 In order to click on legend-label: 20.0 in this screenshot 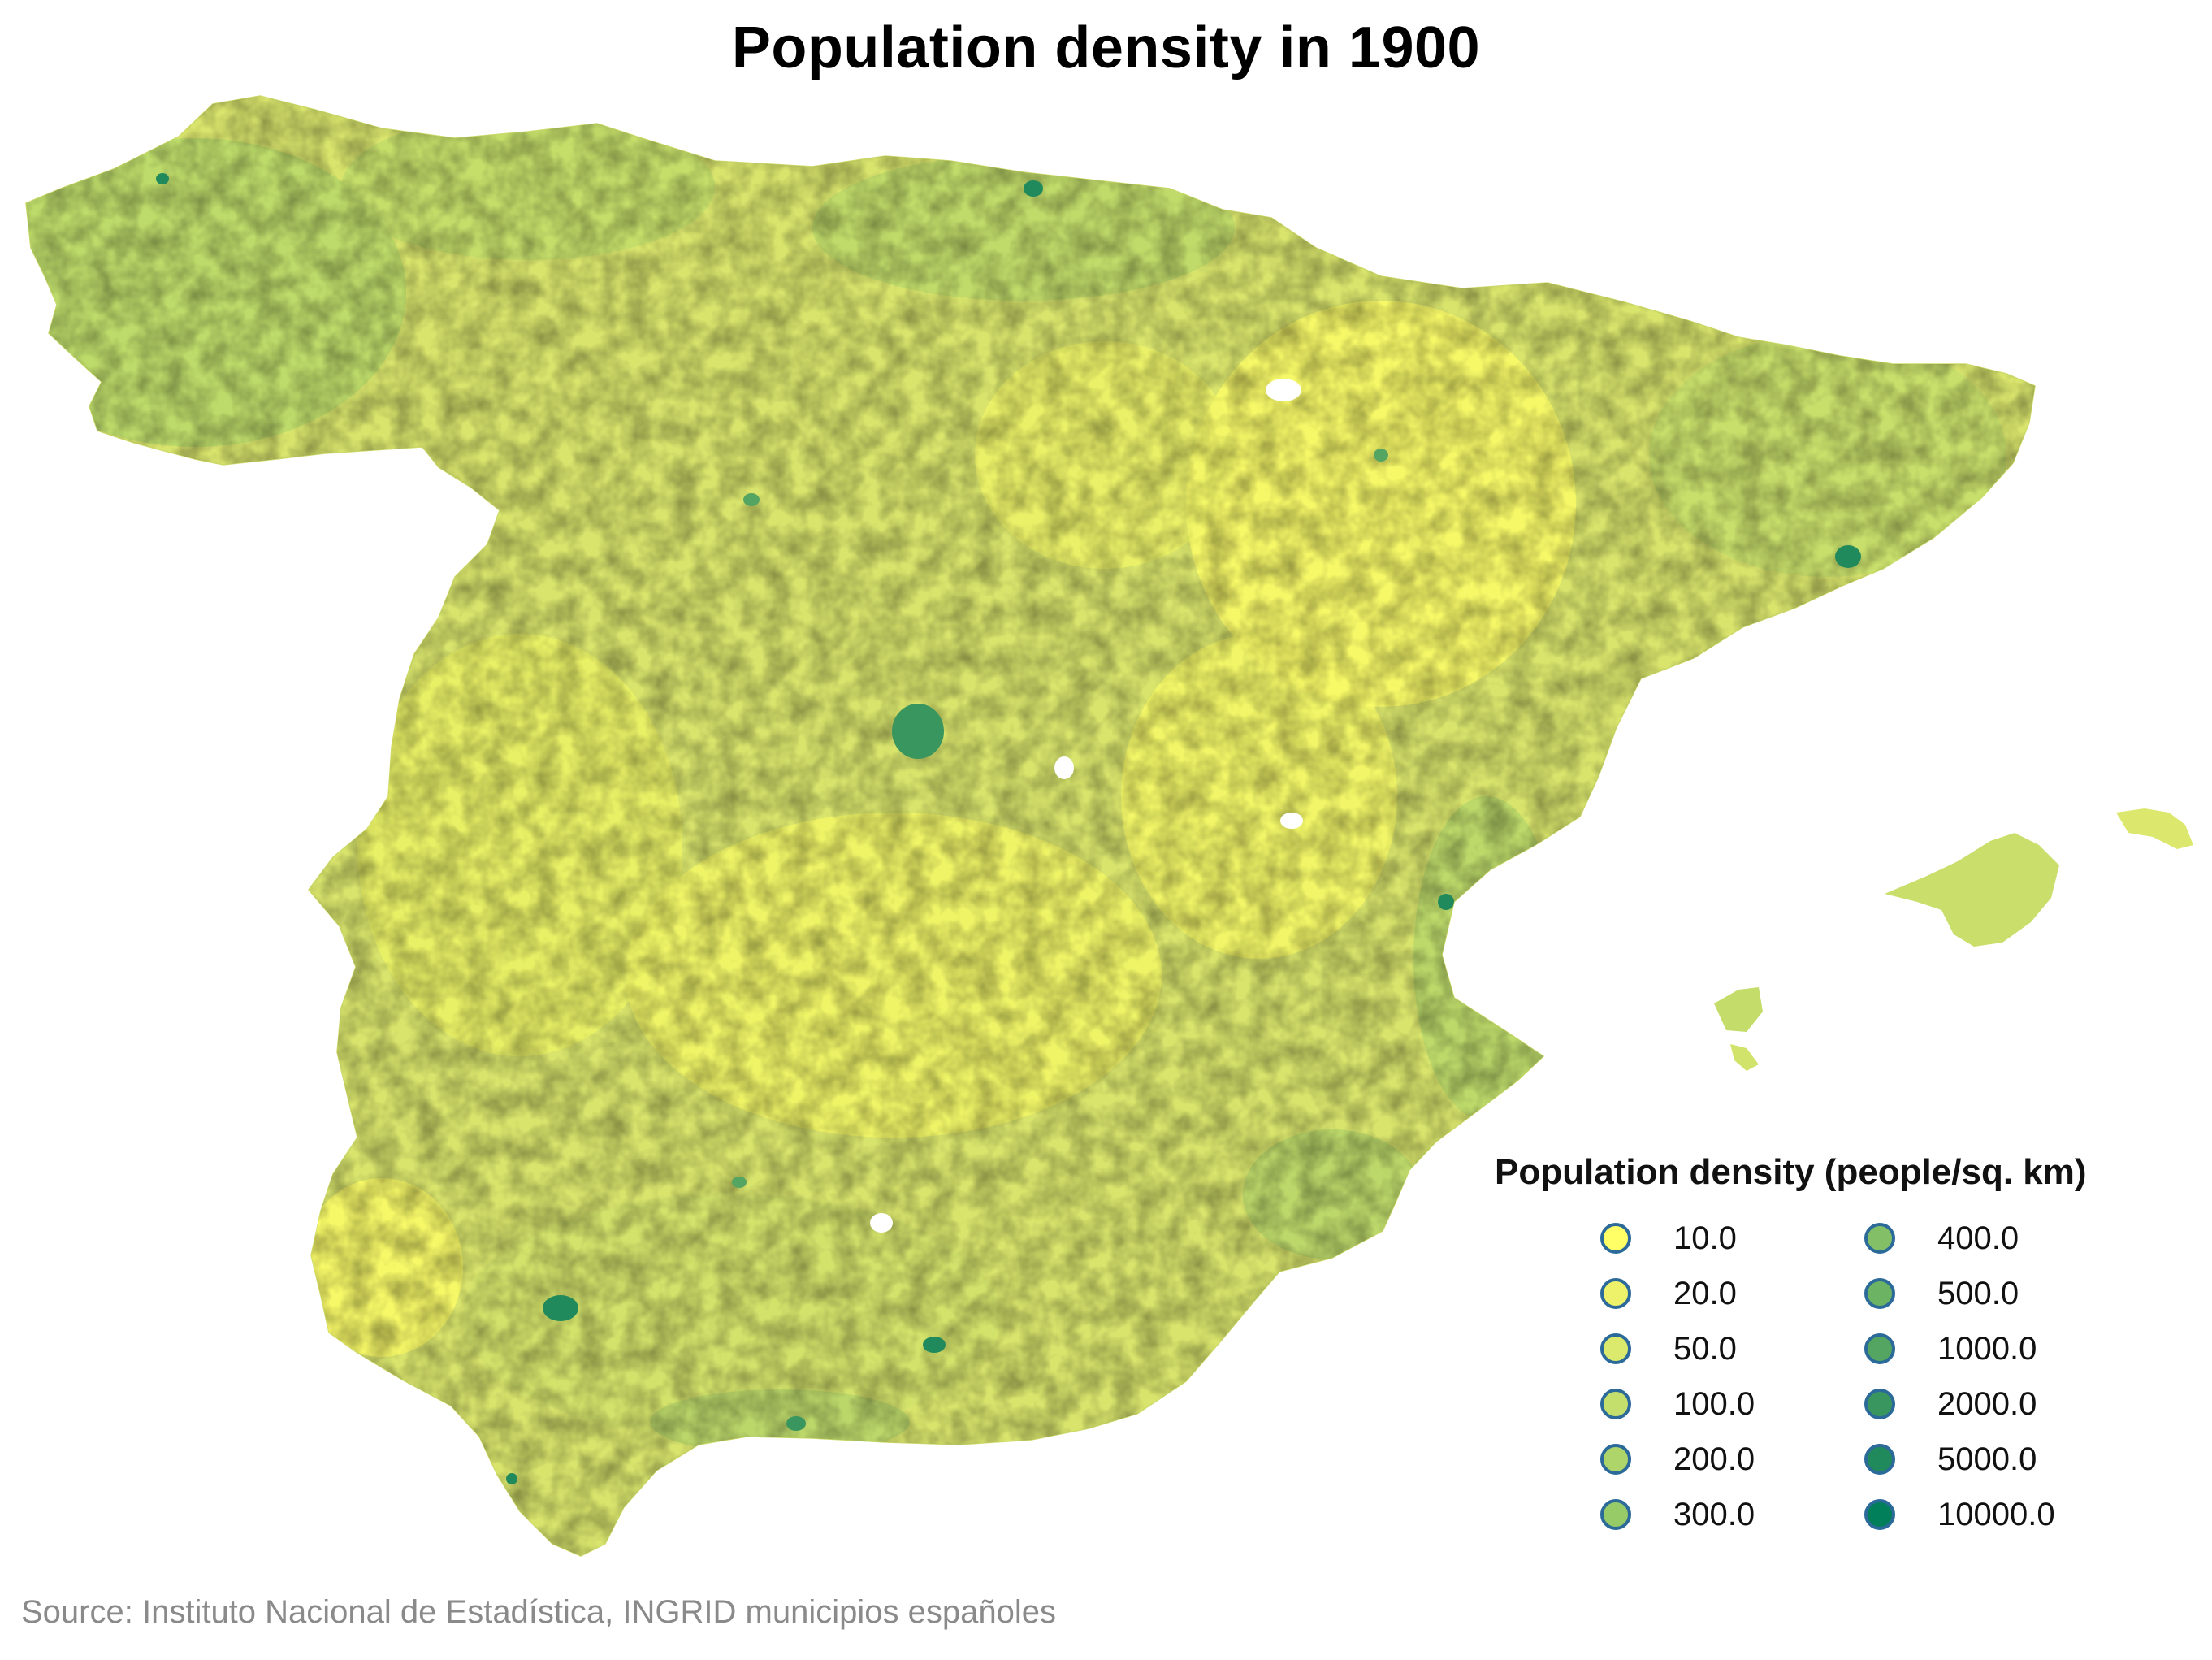, I will do `click(1705, 1293)`.